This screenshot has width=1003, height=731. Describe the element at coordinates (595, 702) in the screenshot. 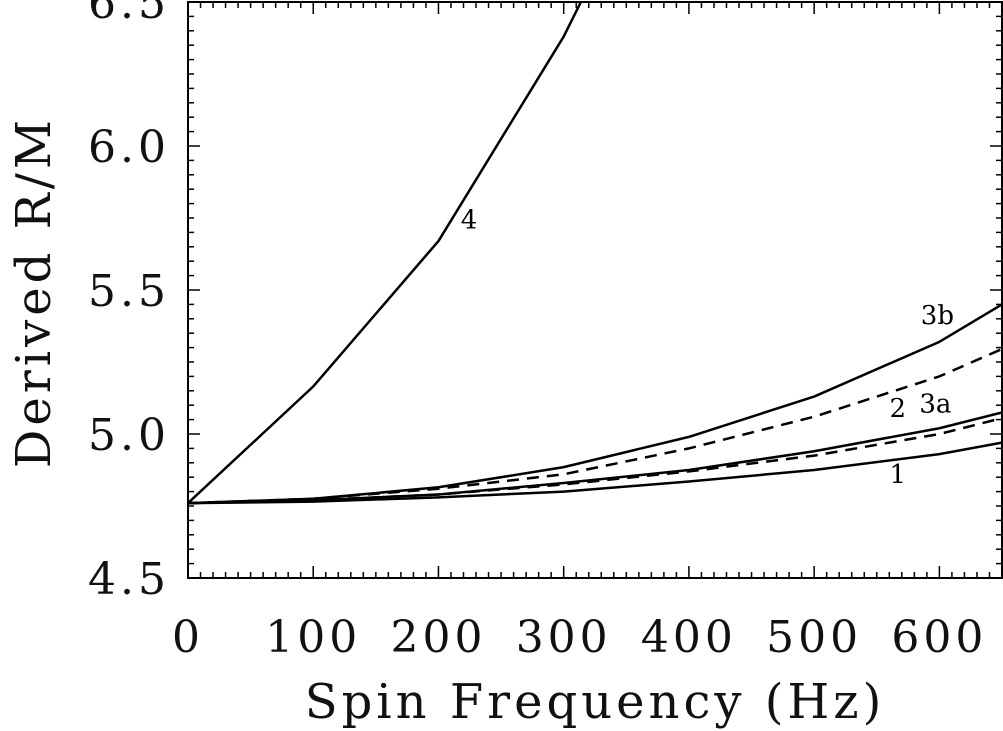

I see `x-axis-label: Spin Frequency (Hz)` at that location.